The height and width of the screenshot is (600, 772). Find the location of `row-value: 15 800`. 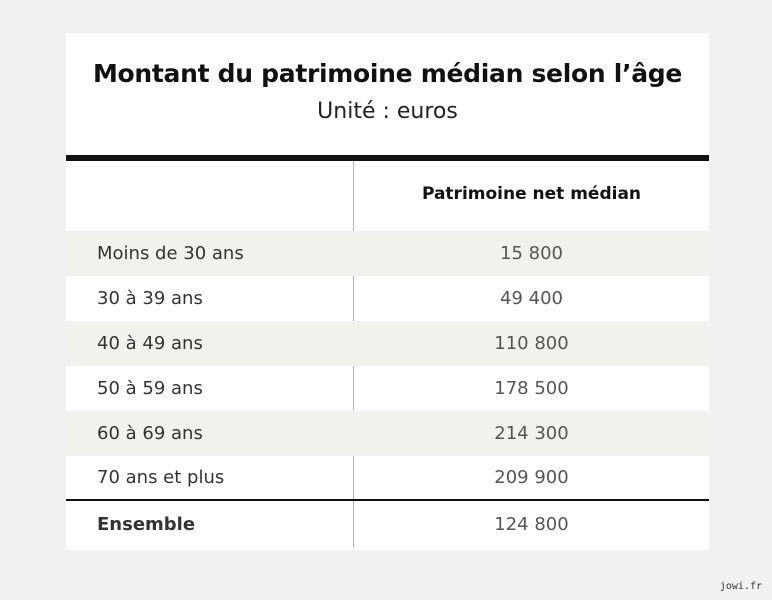

row-value: 15 800 is located at coordinates (531, 253).